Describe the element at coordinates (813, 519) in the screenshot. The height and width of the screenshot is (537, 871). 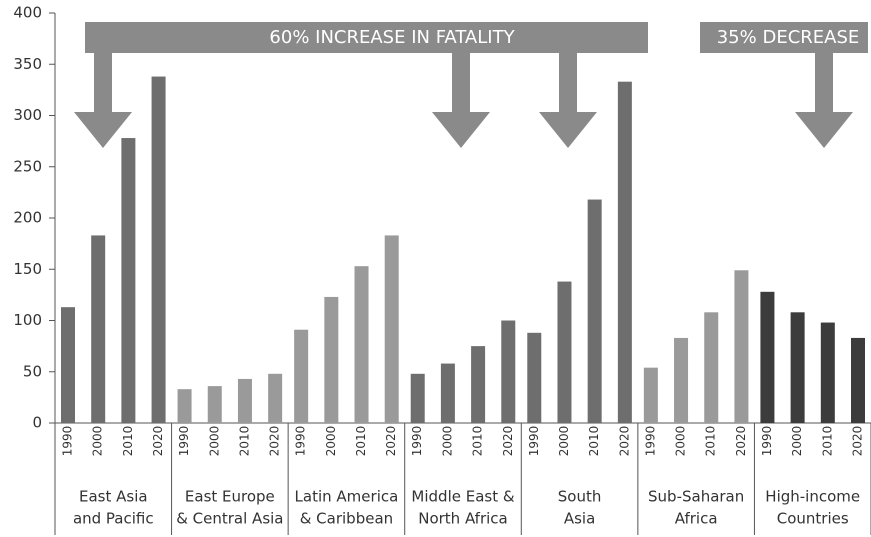
I see `group-label: Countries` at that location.